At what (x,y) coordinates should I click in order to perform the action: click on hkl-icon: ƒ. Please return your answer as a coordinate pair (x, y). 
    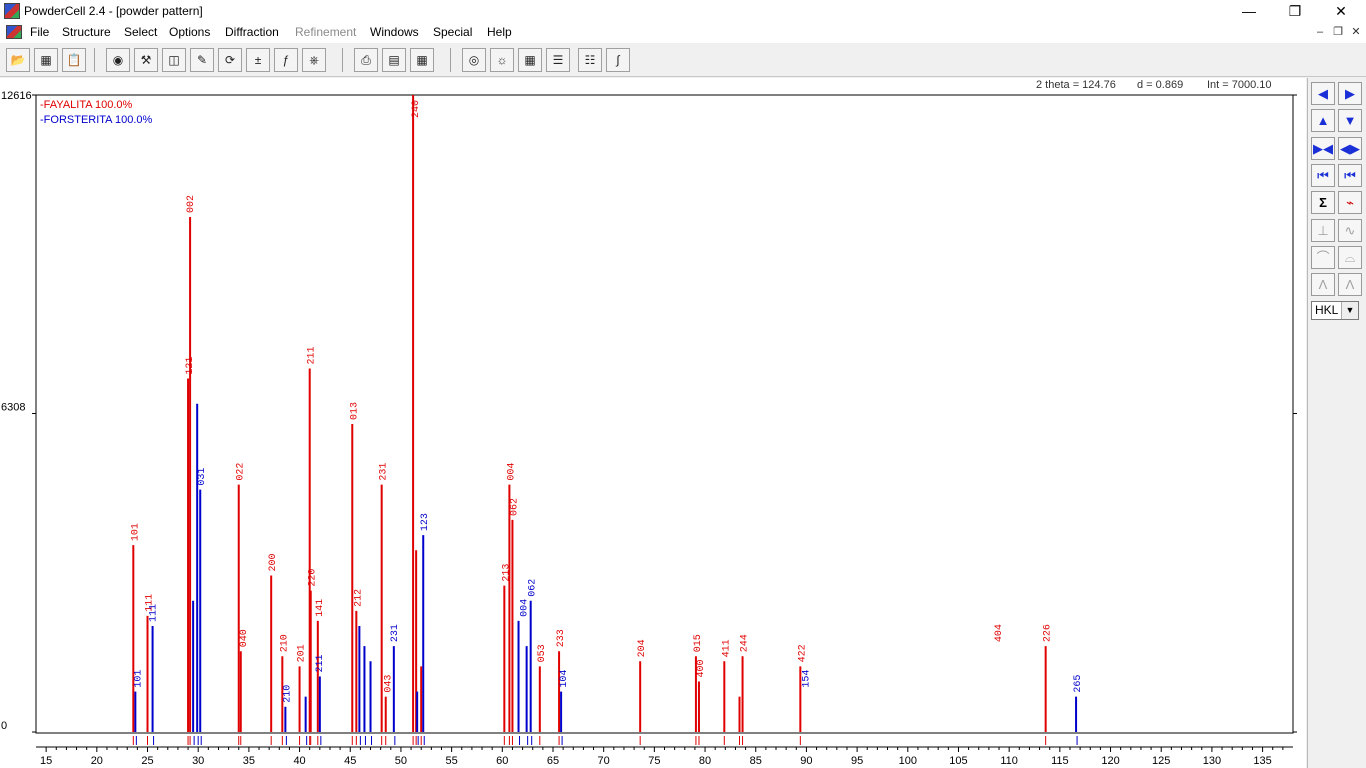
    Looking at the image, I should click on (286, 60).